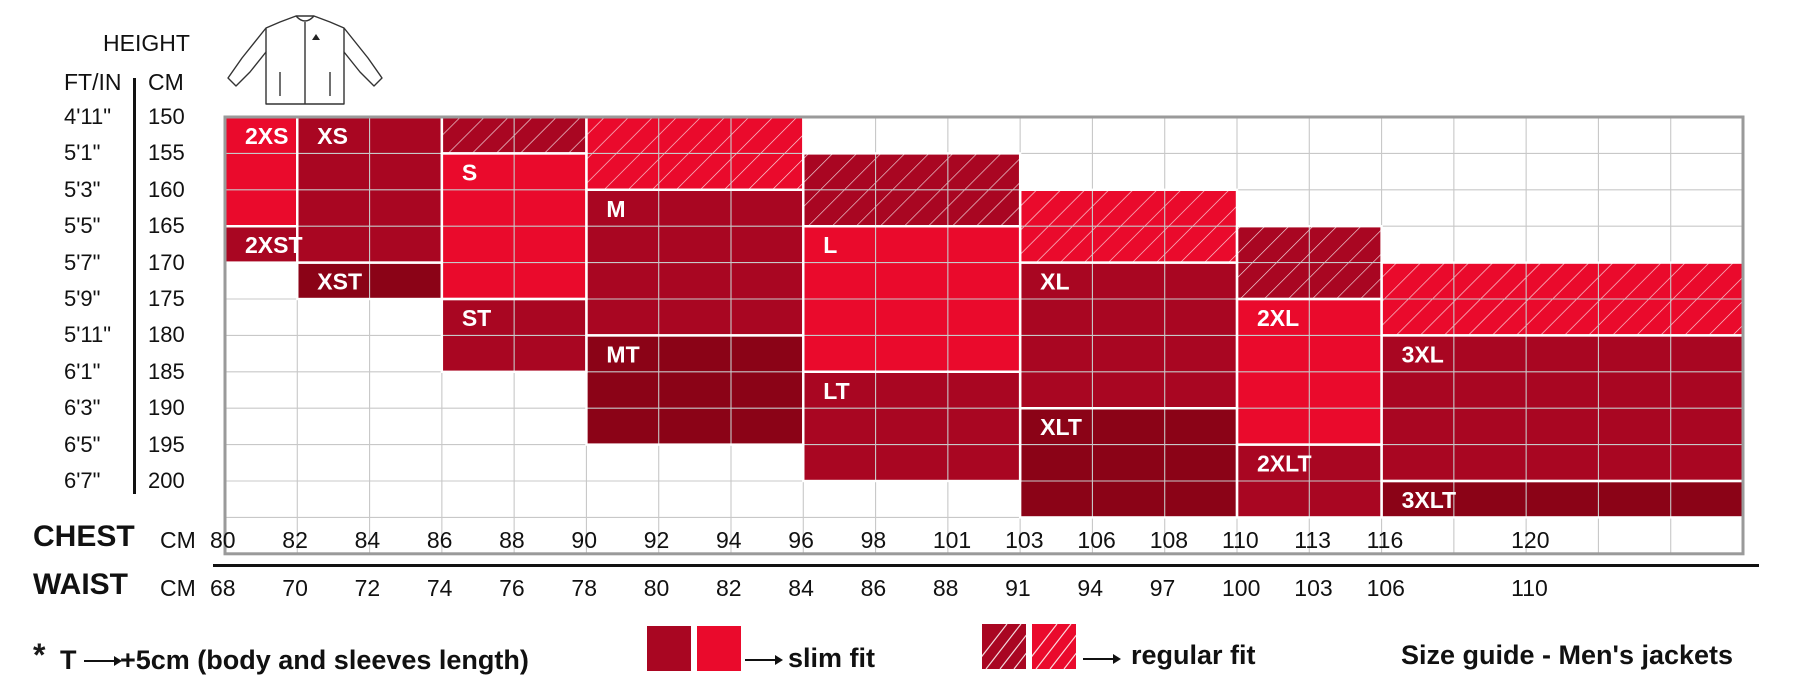 The height and width of the screenshot is (699, 1800). Describe the element at coordinates (305, 60) in the screenshot. I see `jacket-icon` at that location.